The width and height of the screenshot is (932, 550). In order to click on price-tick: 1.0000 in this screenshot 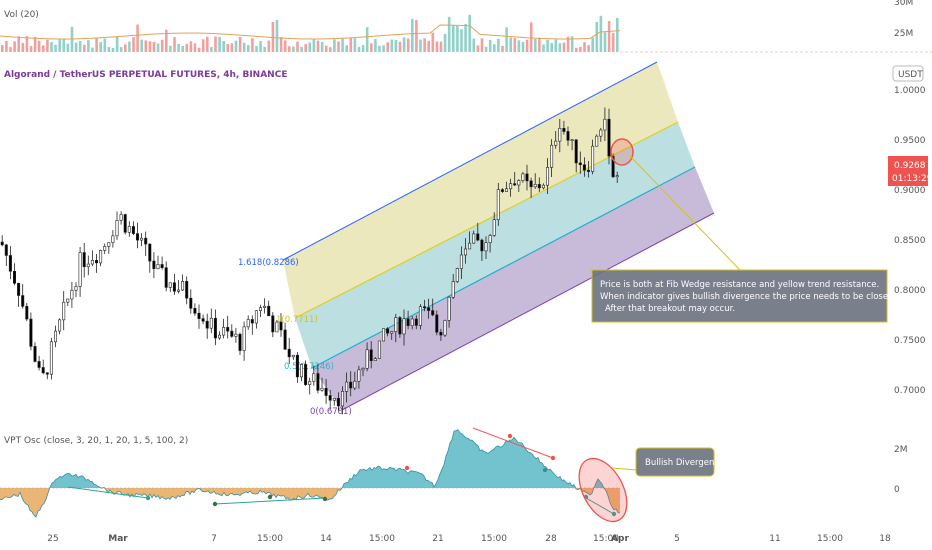, I will do `click(910, 91)`.